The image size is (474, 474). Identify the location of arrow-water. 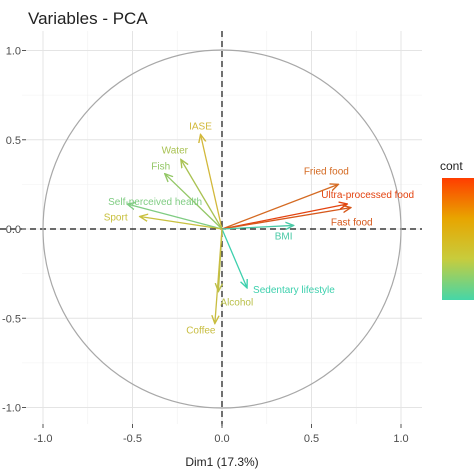
(202, 194).